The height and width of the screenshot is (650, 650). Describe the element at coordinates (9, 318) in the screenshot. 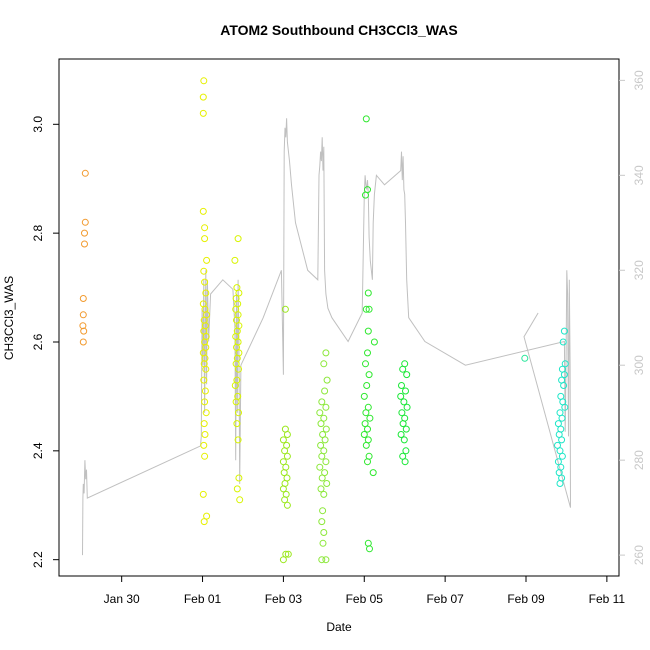

I see `y-axis-label: CH3CCl3_WAS` at that location.